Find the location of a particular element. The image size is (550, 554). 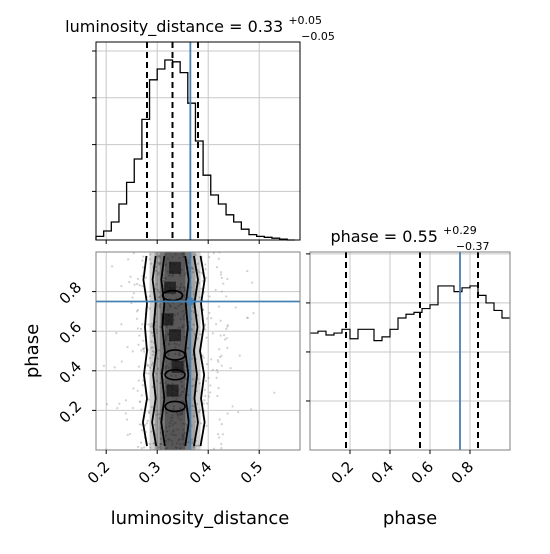

right-panel-frame is located at coordinates (410, 351).